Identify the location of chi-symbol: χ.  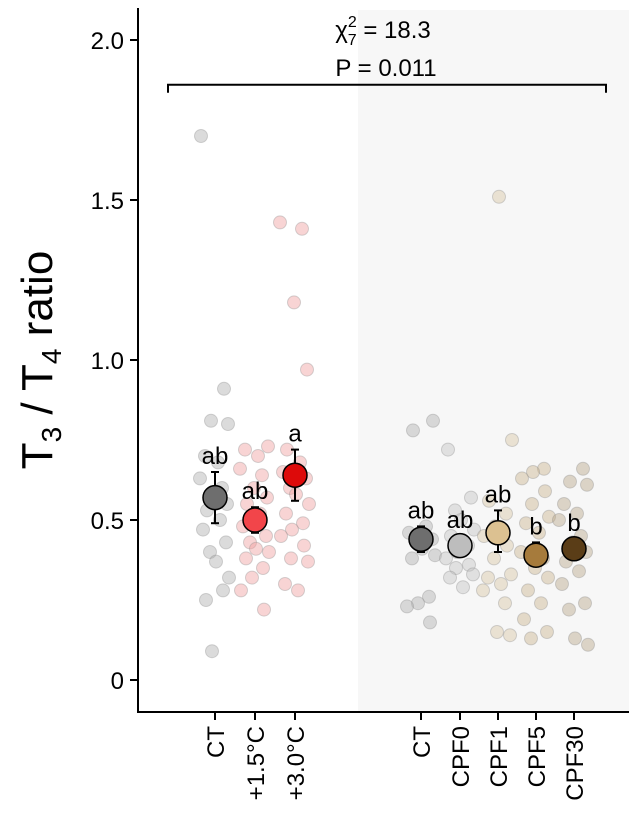
(341, 30).